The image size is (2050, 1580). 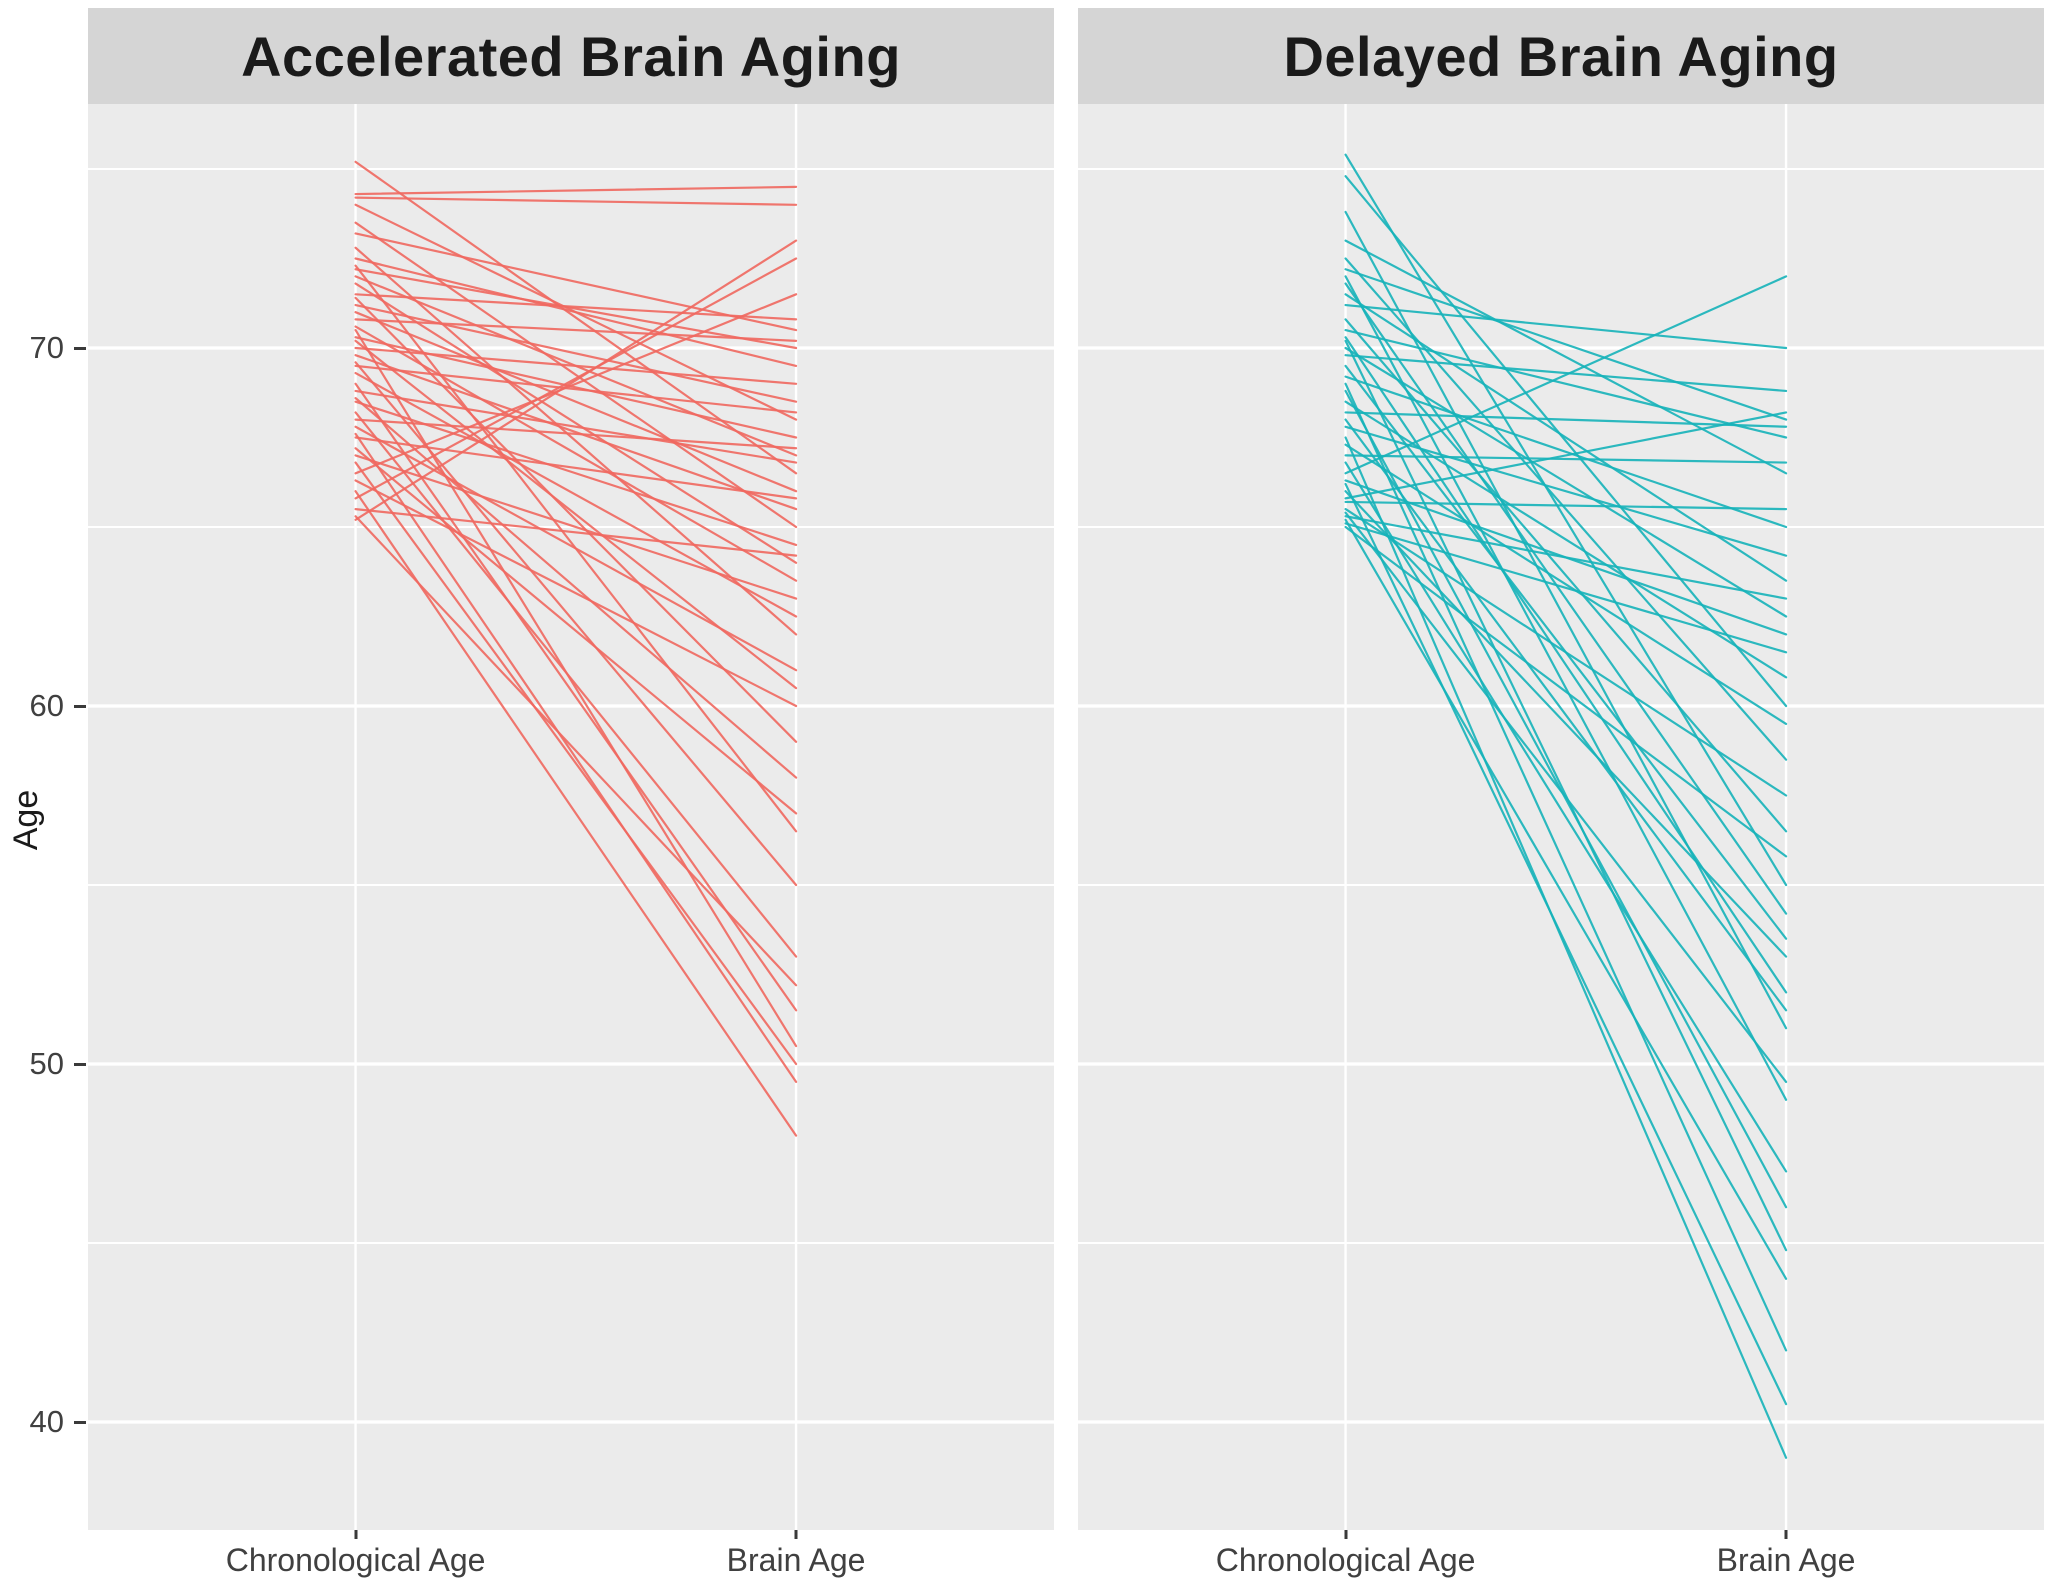 What do you see at coordinates (46, 705) in the screenshot?
I see `y-tick-label-60: 60` at bounding box center [46, 705].